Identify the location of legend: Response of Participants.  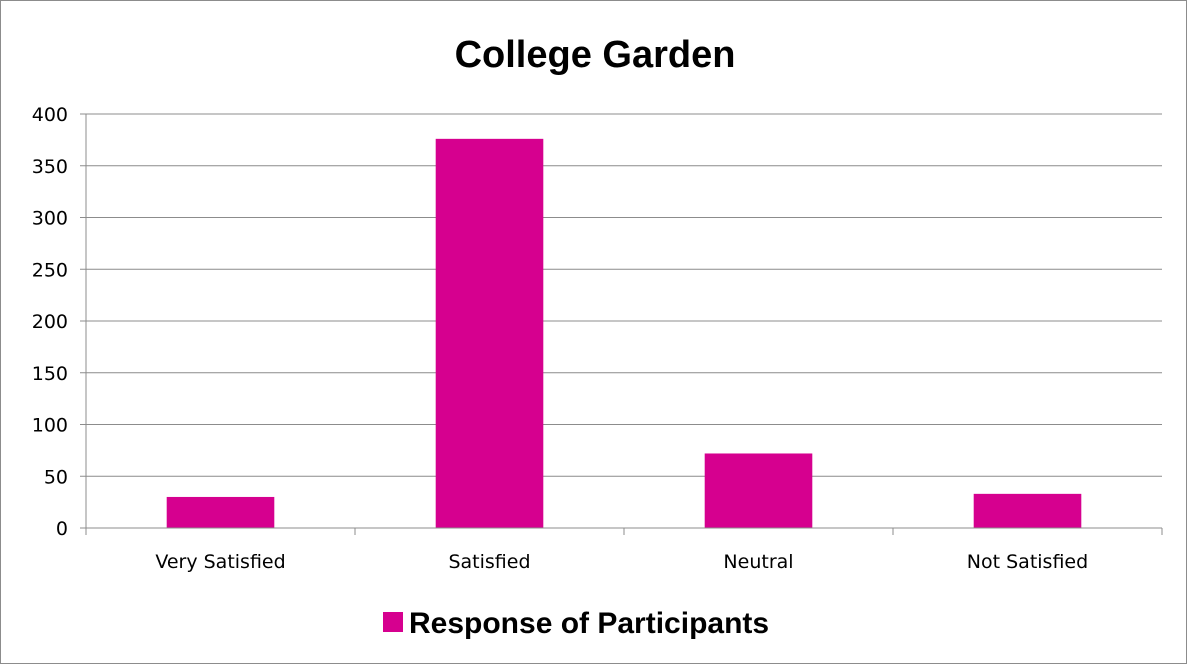
(576, 623).